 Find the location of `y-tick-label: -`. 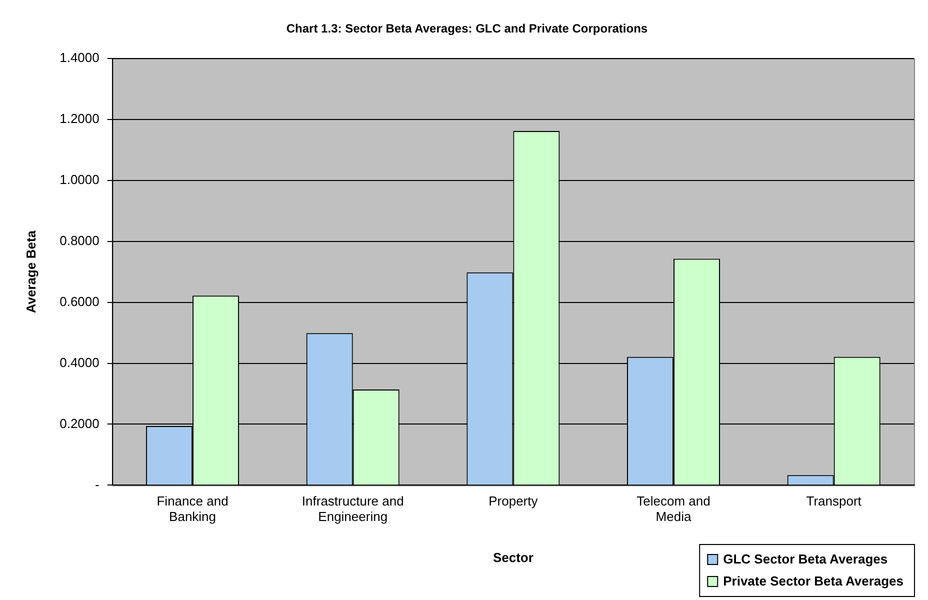

y-tick-label: - is located at coordinates (97, 484).